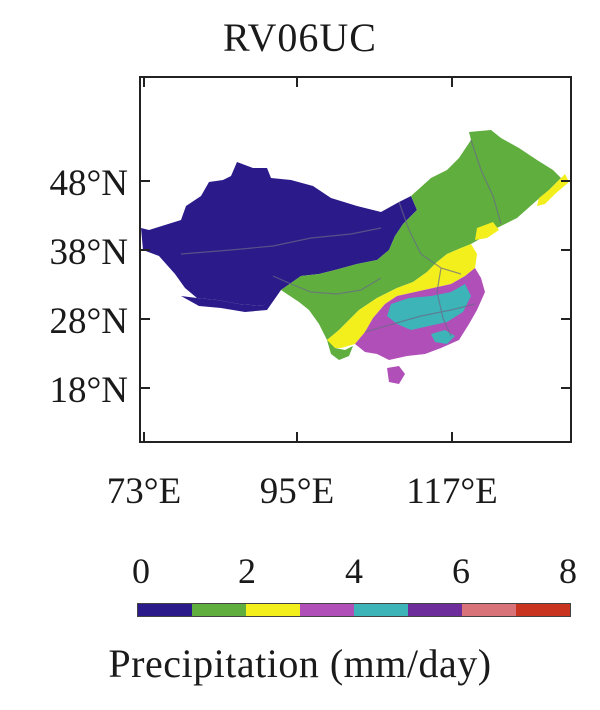  What do you see at coordinates (247, 571) in the screenshot?
I see `colorbar-tick-2: 2` at bounding box center [247, 571].